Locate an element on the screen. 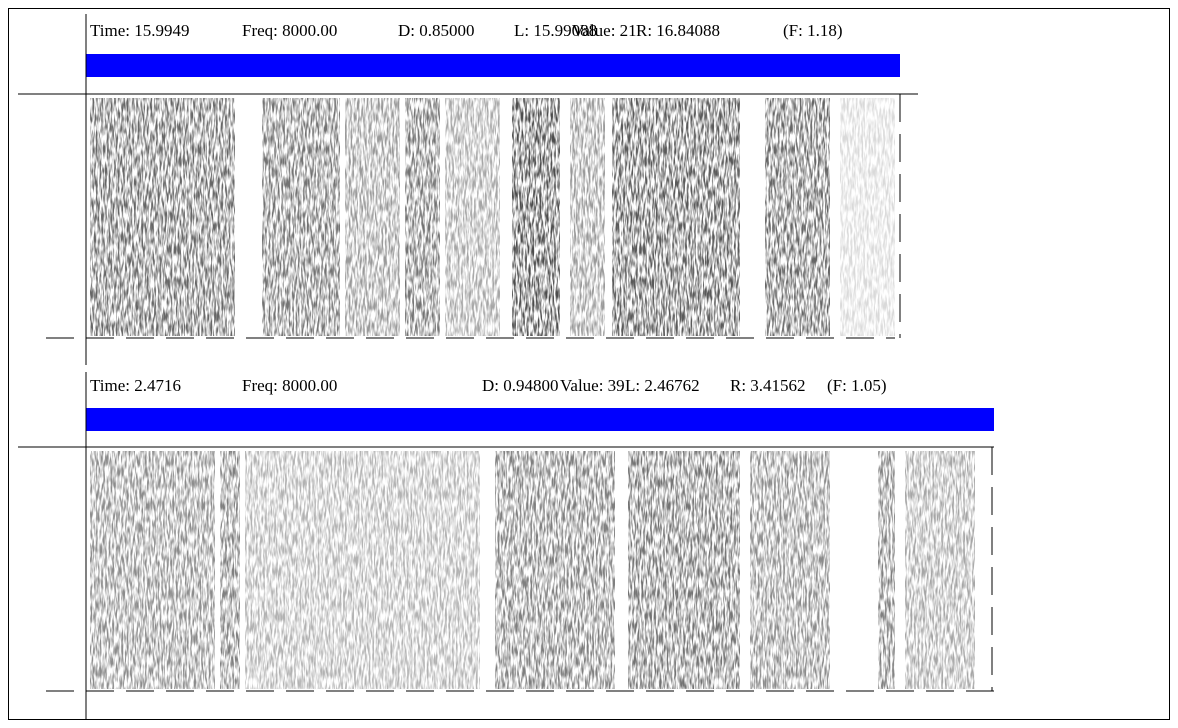  status-f: (F: 1.18) is located at coordinates (813, 30).